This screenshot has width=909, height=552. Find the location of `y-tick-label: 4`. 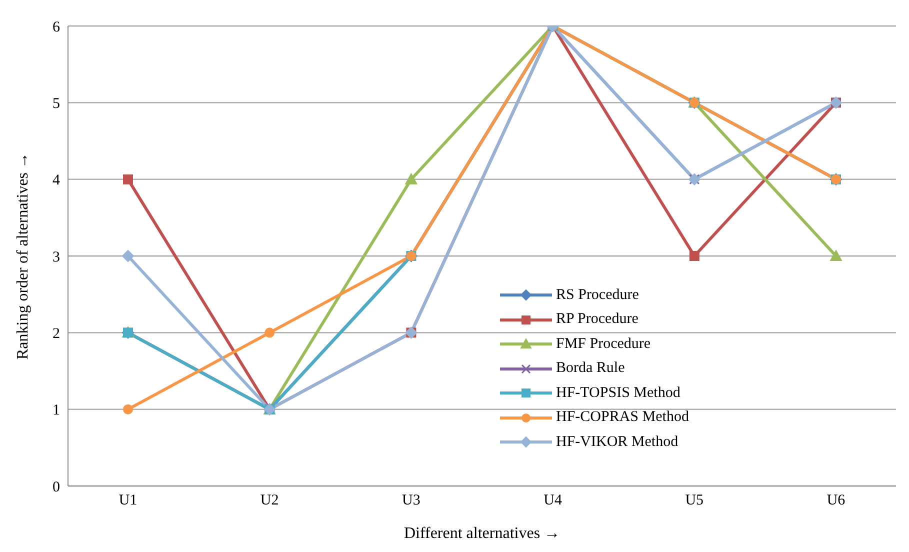

y-tick-label: 4 is located at coordinates (56, 180).